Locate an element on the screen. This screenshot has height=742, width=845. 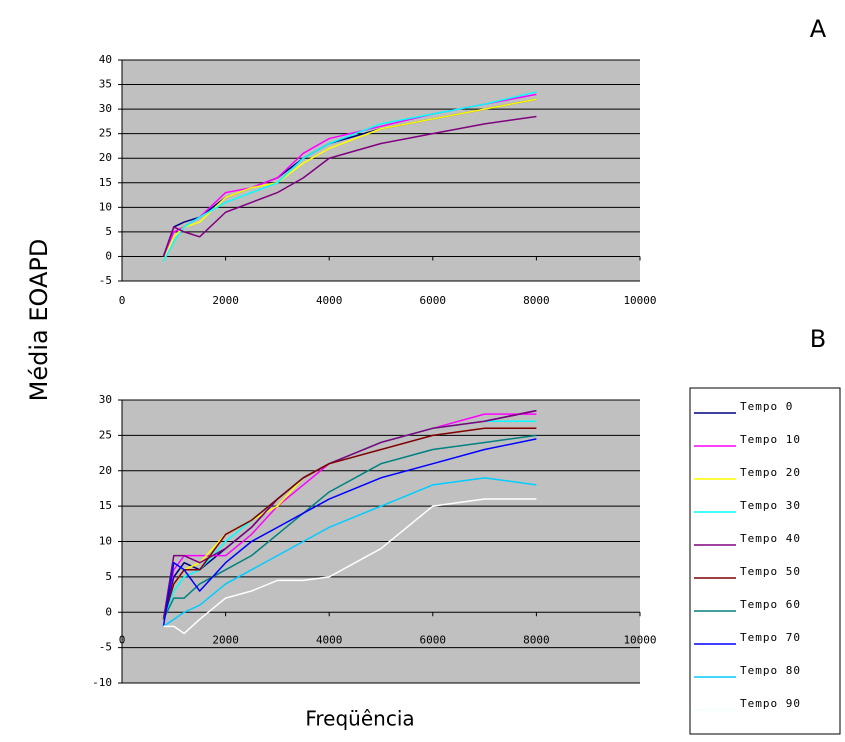
legend-label: Tempo 30 is located at coordinates (770, 505).